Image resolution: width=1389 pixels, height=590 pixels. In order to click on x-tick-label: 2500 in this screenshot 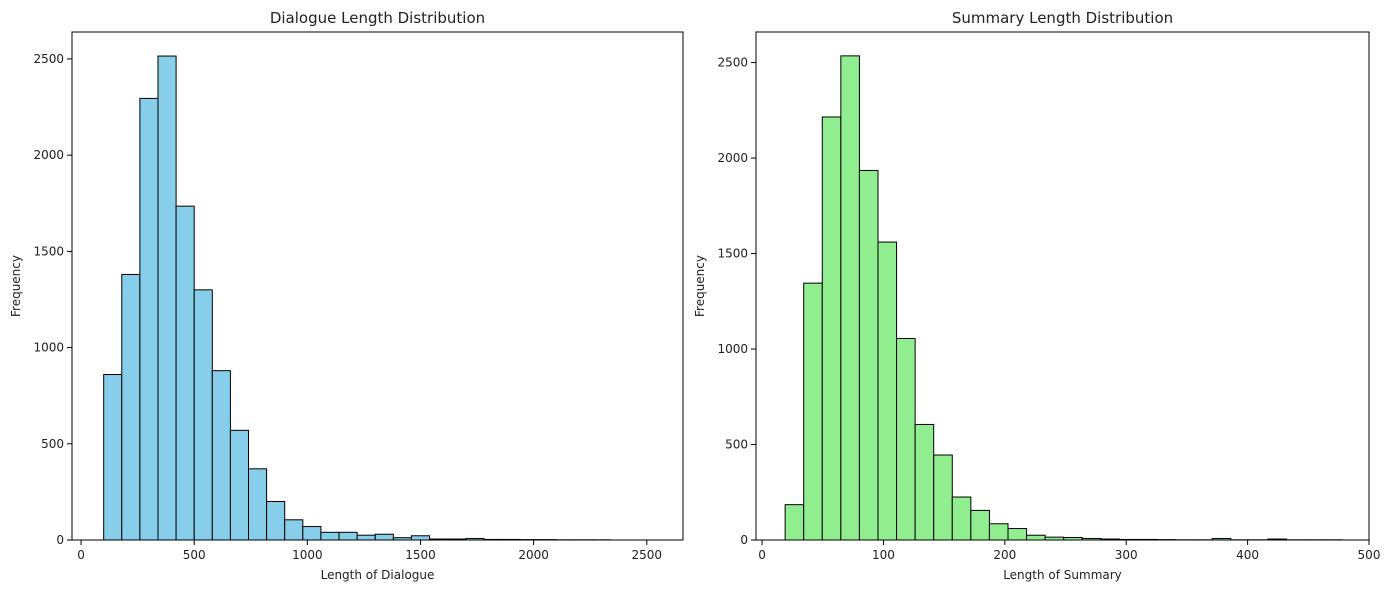, I will do `click(647, 555)`.